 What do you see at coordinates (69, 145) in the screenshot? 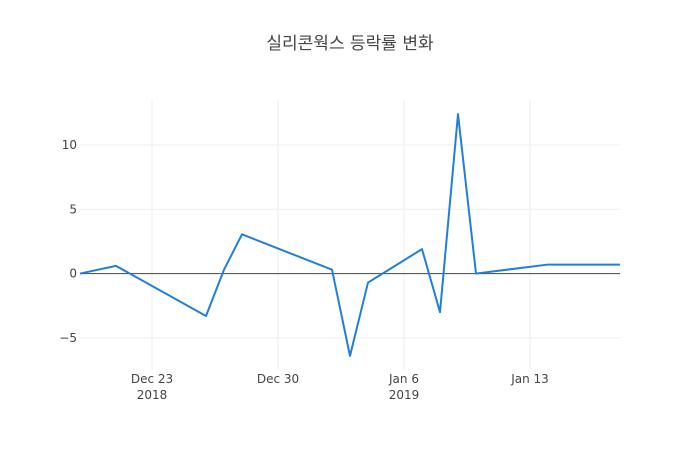
I see `y-tick-label: 10` at bounding box center [69, 145].